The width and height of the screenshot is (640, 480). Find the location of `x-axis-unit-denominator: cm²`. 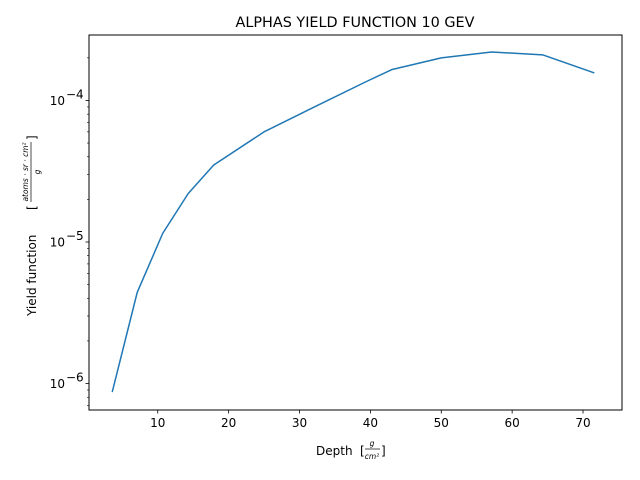

x-axis-unit-denominator: cm² is located at coordinates (372, 456).